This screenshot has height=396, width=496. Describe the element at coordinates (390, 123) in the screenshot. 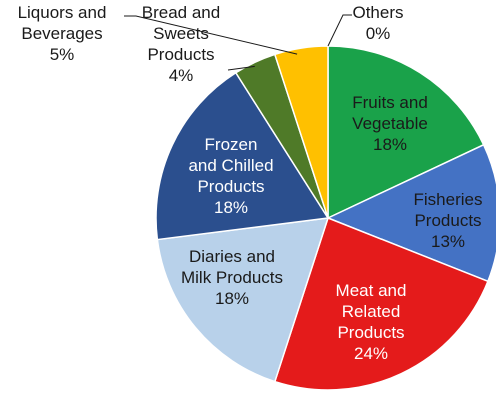

I see `data-label-fruits-and-vegetable: Fruits and Vegetable 18%` at that location.